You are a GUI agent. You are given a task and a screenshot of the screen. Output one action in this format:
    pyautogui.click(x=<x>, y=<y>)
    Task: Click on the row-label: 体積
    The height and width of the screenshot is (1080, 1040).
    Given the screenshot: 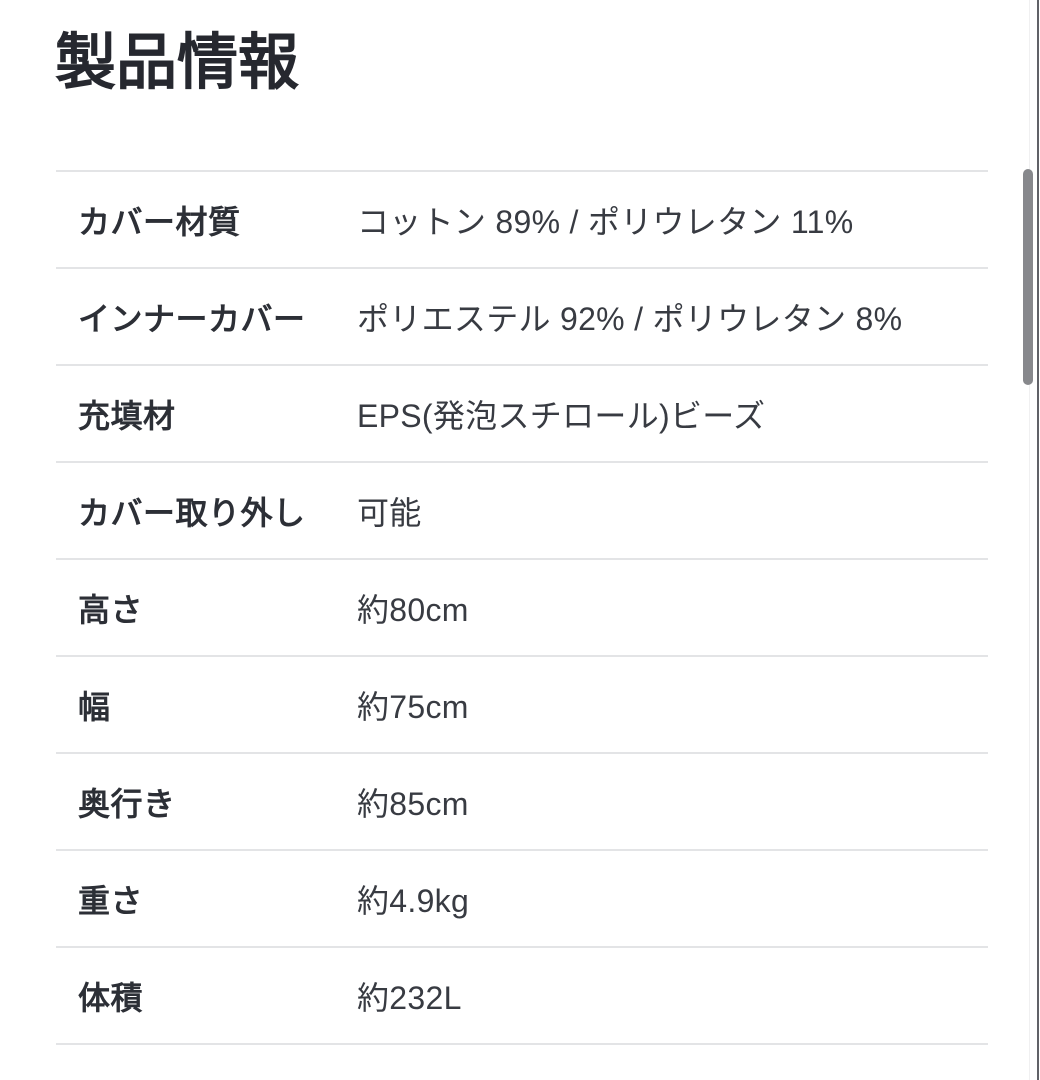 What is the action you would take?
    pyautogui.click(x=111, y=997)
    